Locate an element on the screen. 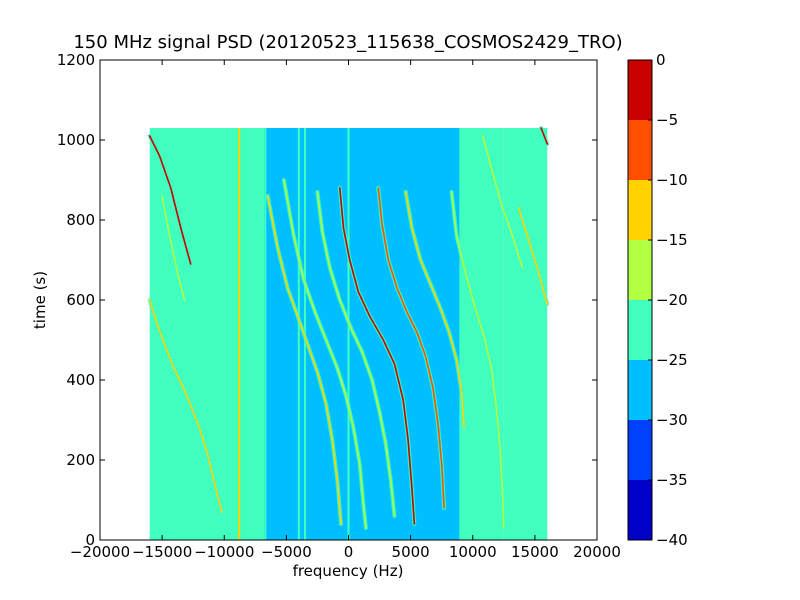 This screenshot has width=800, height=600. x-tick-label: 20000 is located at coordinates (597, 552).